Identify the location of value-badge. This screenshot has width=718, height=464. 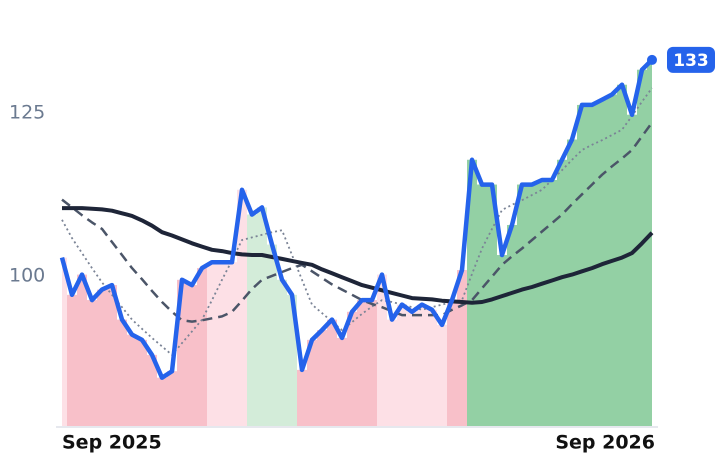
(691, 59).